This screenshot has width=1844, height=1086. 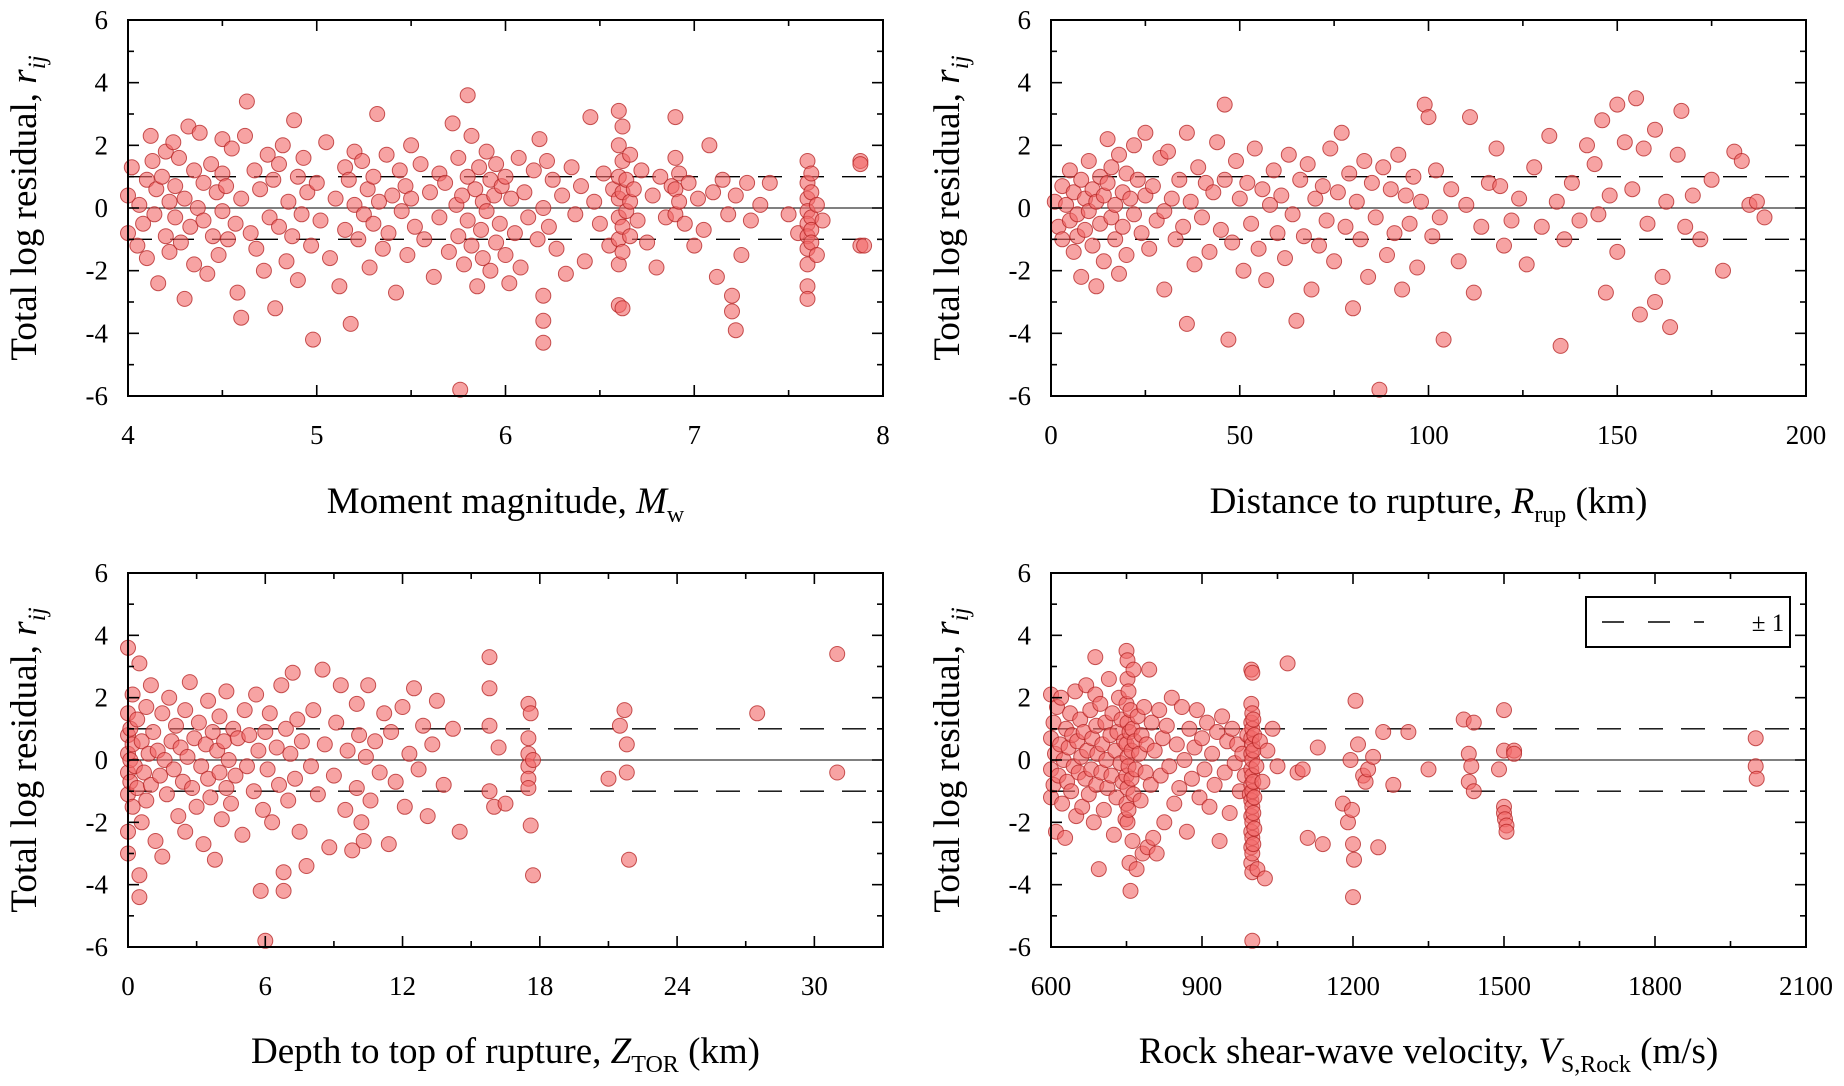 I want to click on y-tick-label: 4, so click(x=102, y=635).